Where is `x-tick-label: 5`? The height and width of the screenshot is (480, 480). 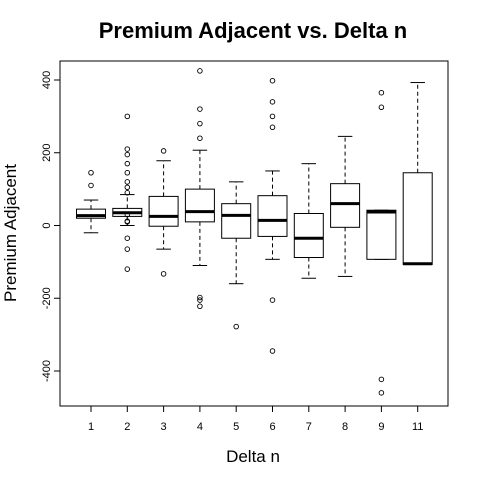
x-tick-label: 5 is located at coordinates (236, 427).